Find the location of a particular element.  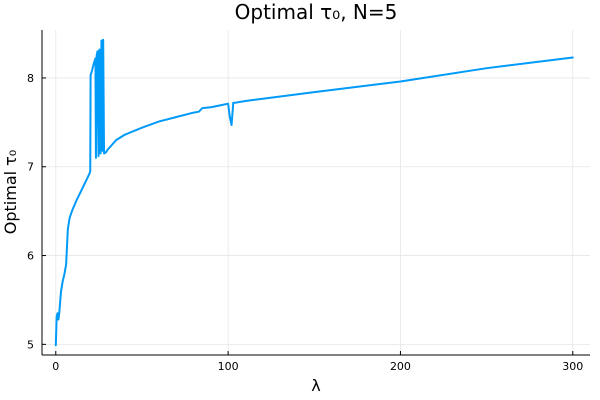

x-axis-label: λ is located at coordinates (315, 385).